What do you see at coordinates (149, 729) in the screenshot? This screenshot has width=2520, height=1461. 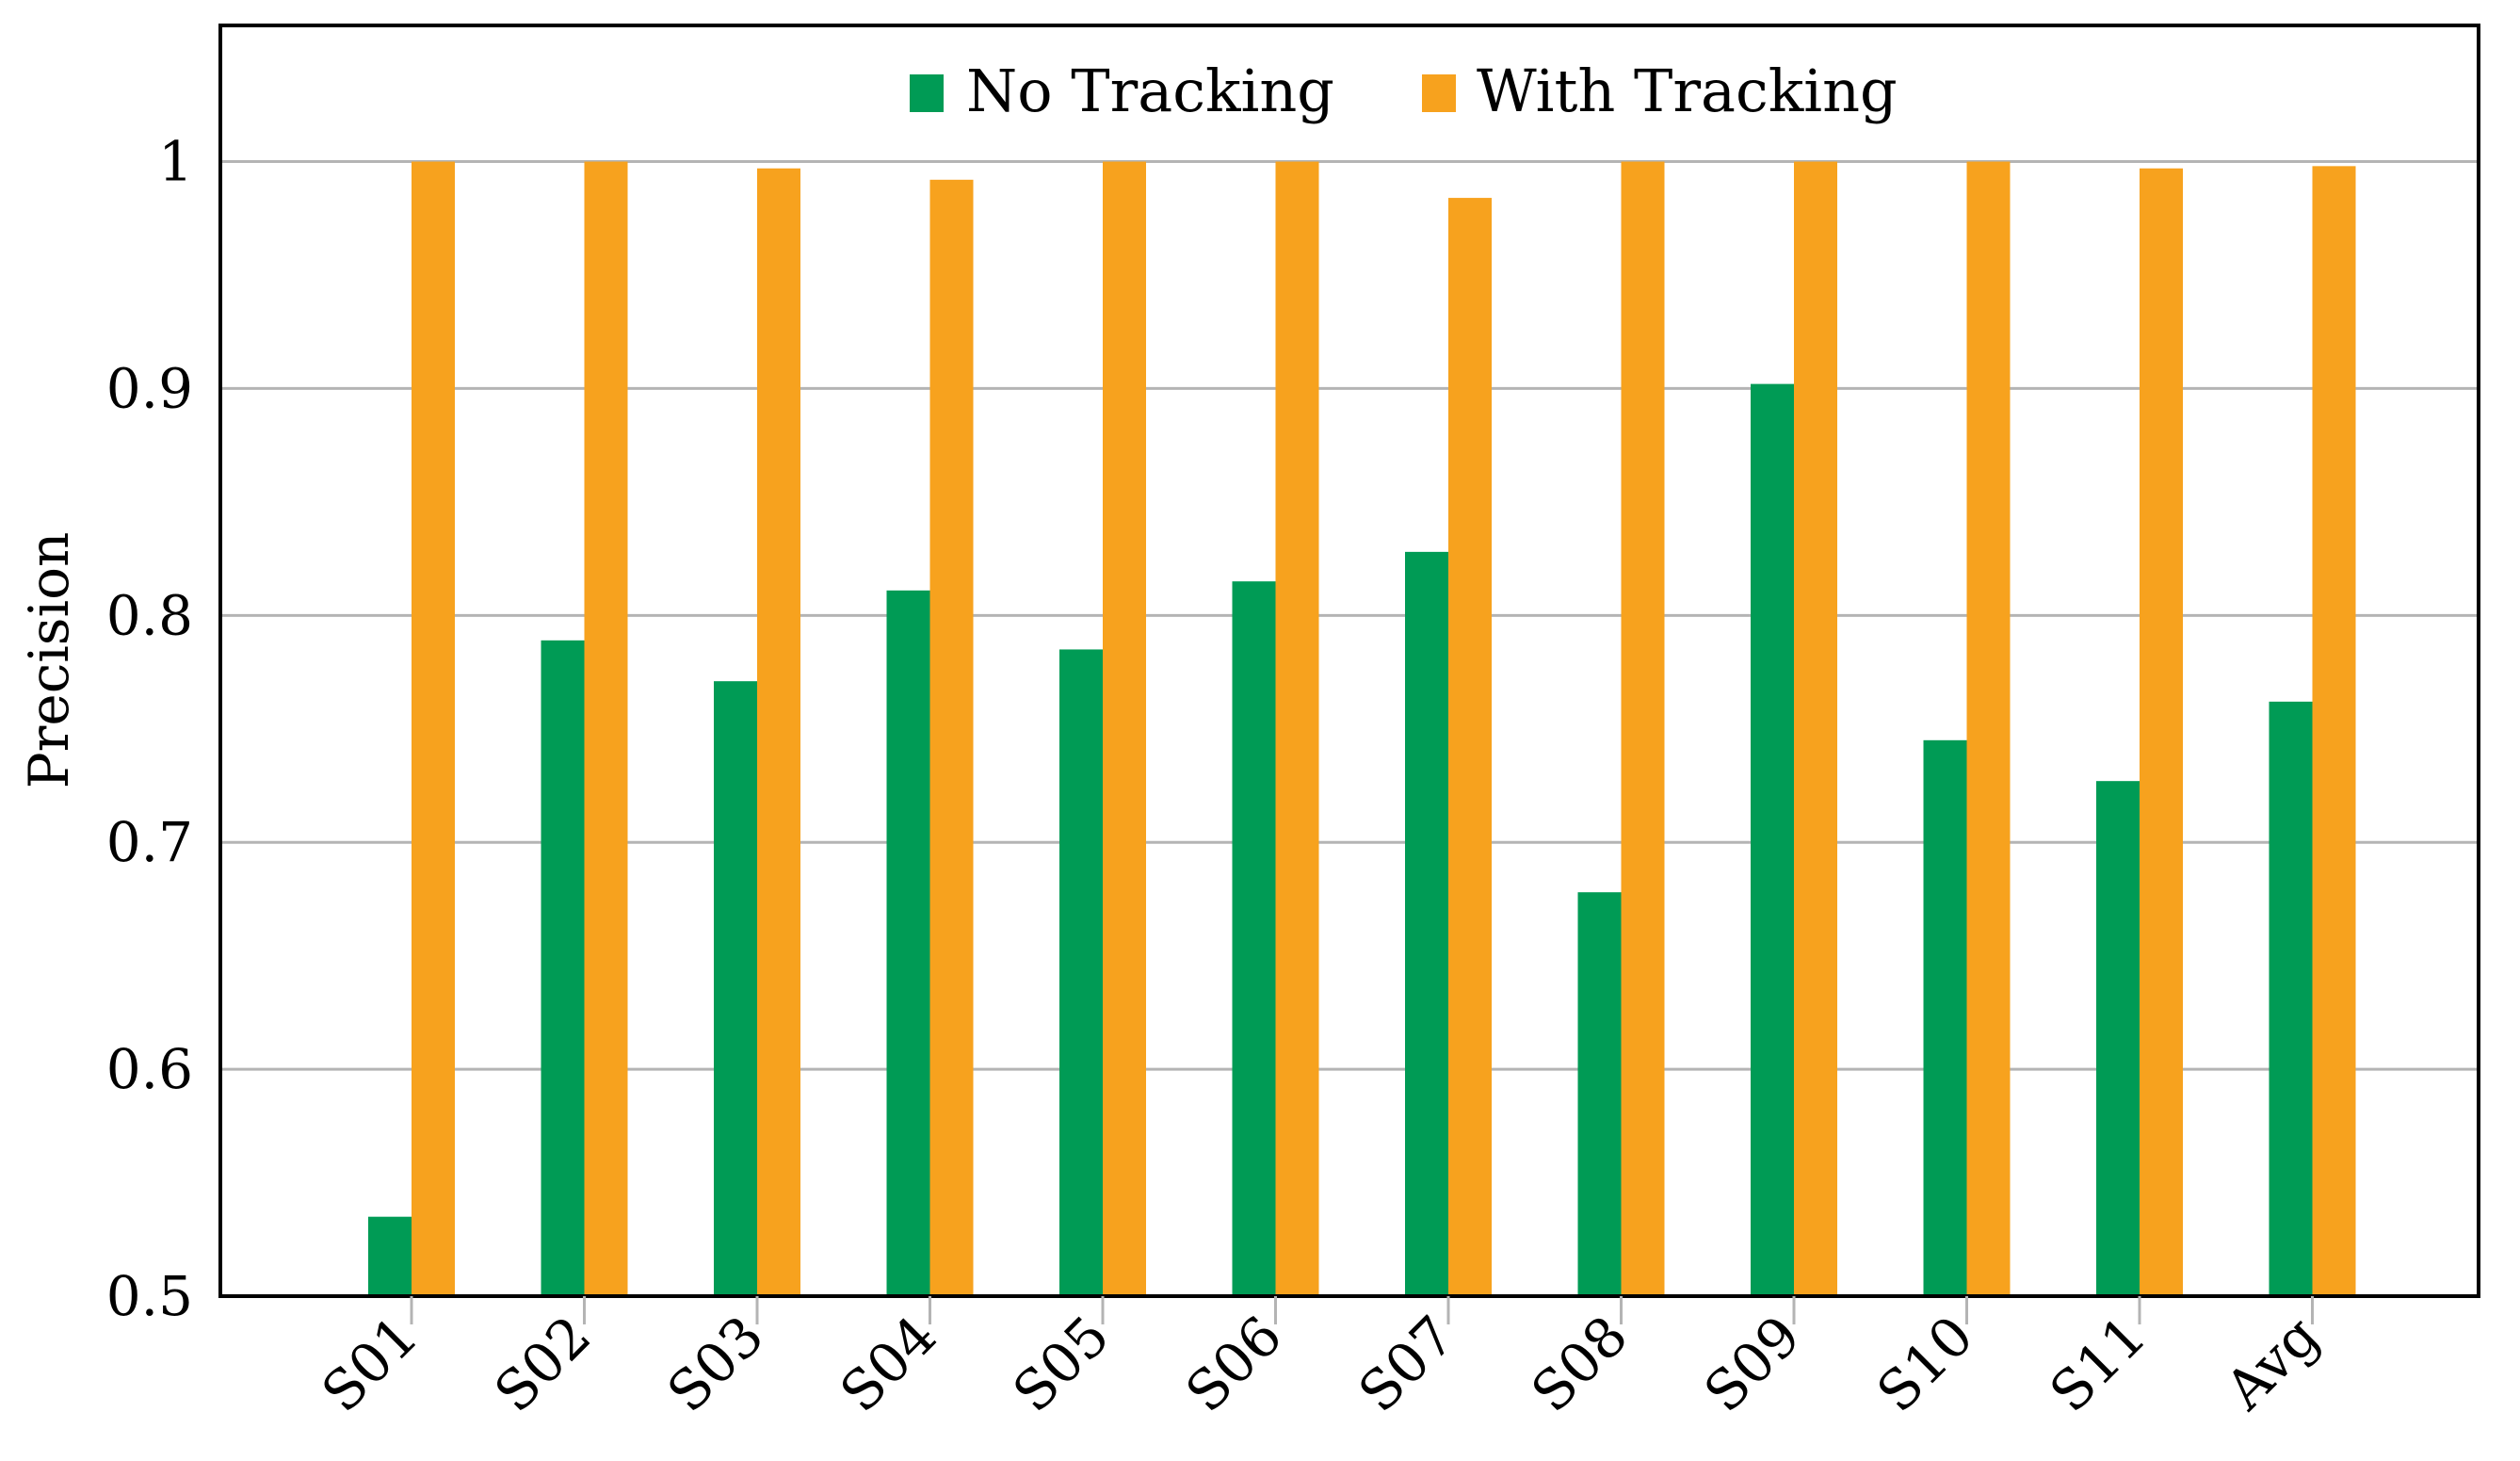 I see `y-ticks: 0.5 0.6 0.7 0.8 0.9 1` at bounding box center [149, 729].